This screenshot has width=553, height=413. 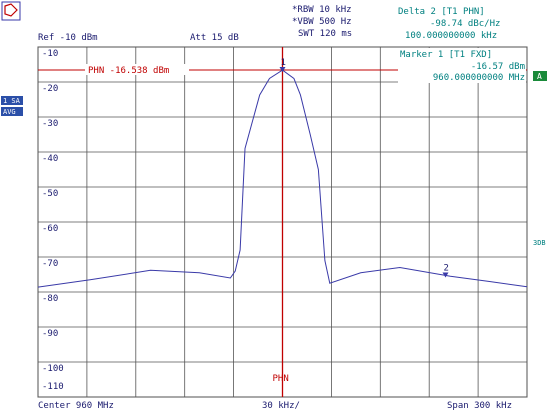 I want to click on marker-label: 2, so click(x=446, y=269).